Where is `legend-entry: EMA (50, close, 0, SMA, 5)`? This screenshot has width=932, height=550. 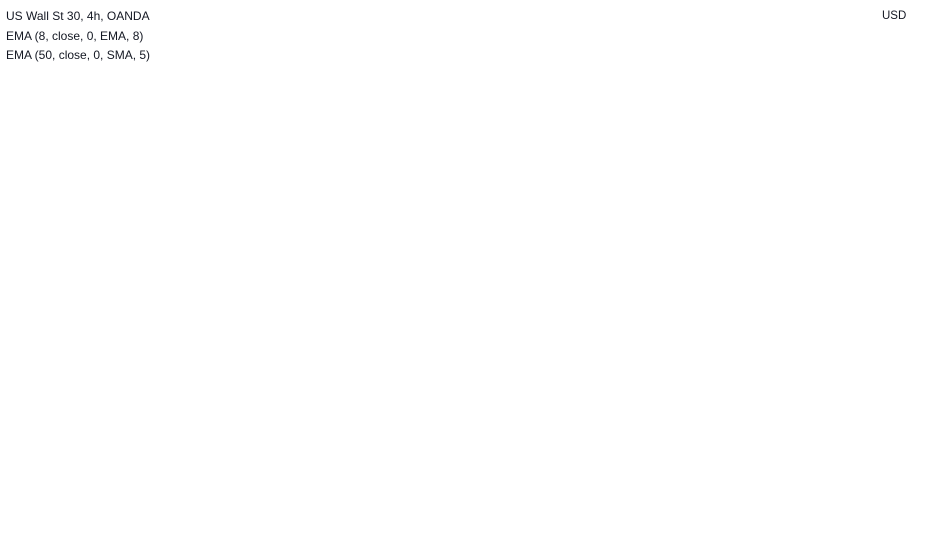 legend-entry: EMA (50, close, 0, SMA, 5) is located at coordinates (78, 55).